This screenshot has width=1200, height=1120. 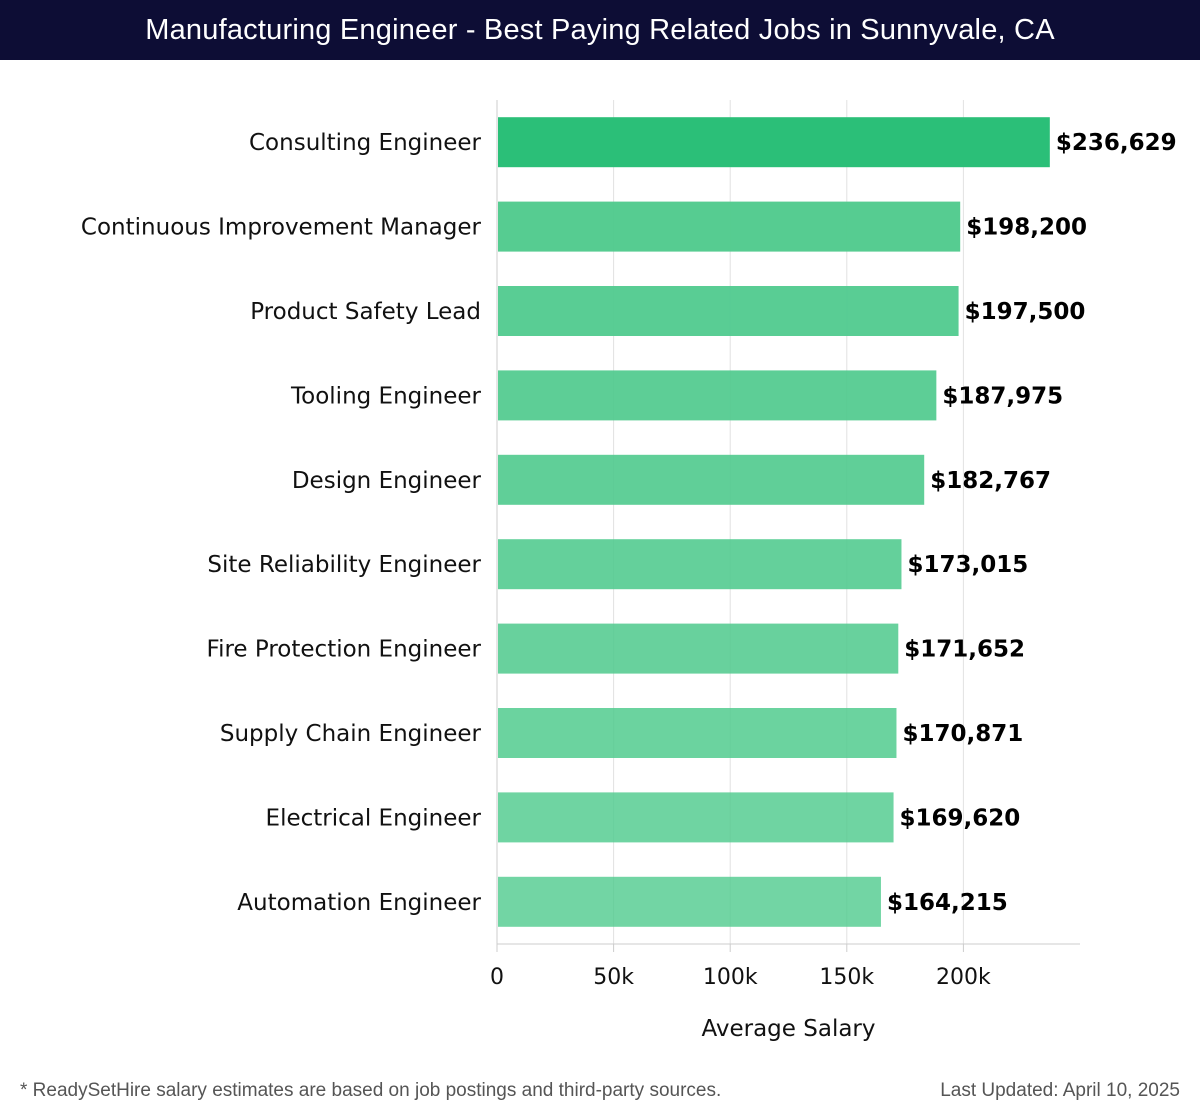 What do you see at coordinates (613, 977) in the screenshot?
I see `x-tick-label-50k: 50k` at bounding box center [613, 977].